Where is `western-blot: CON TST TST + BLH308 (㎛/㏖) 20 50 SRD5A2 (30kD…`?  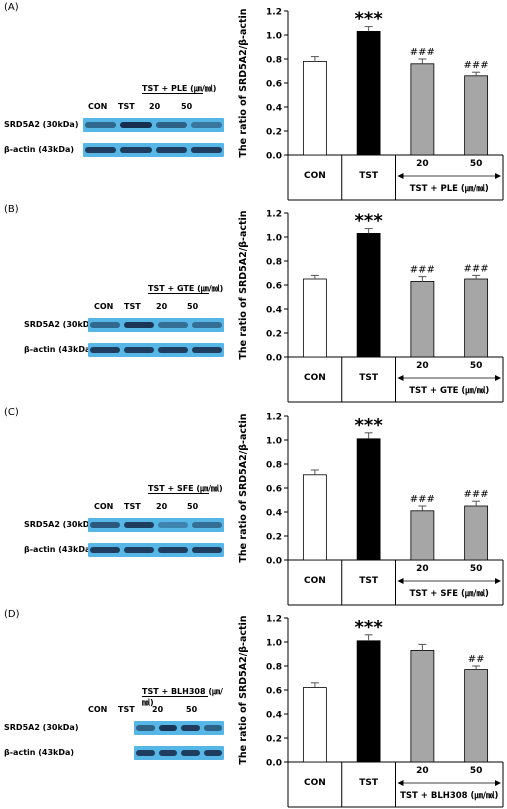 western-blot: CON TST TST + BLH308 (㎛/㏖) 20 50 SRD5A2 (30kD… is located at coordinates (115, 708).